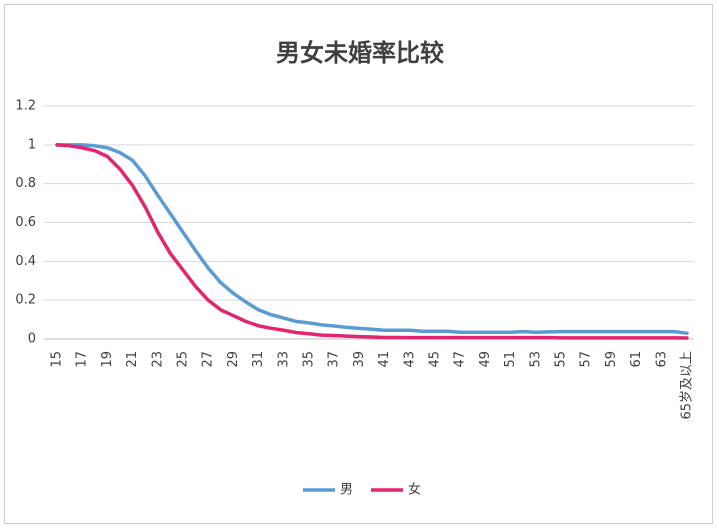 The image size is (719, 531). What do you see at coordinates (611, 359) in the screenshot?
I see `x-tick-label: 59` at bounding box center [611, 359].